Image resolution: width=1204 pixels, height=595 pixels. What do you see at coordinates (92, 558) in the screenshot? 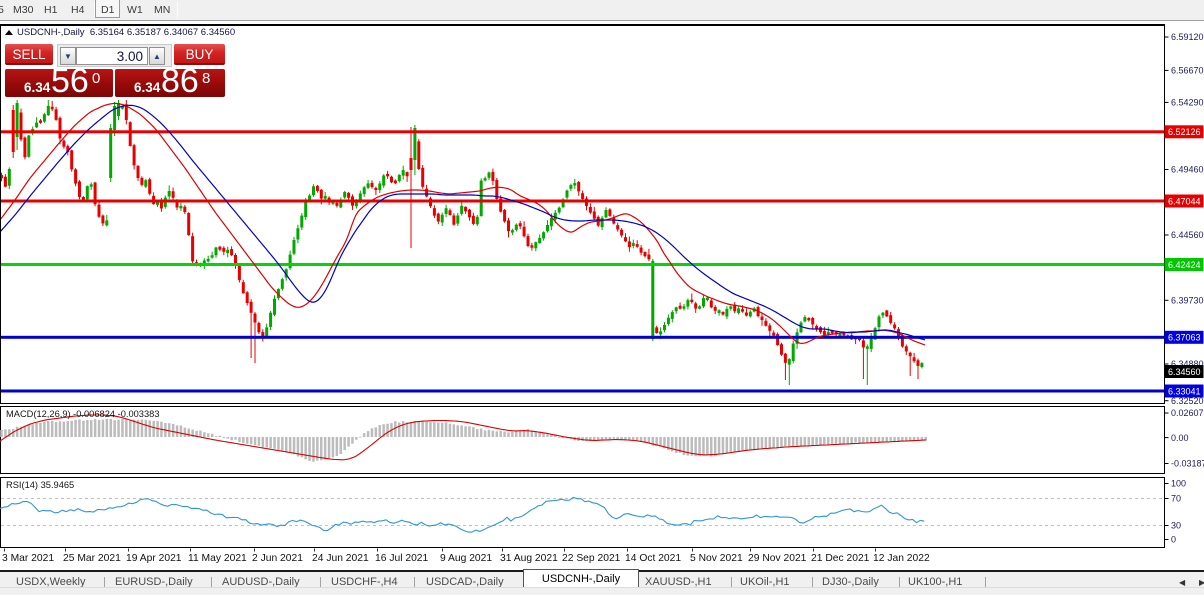
I see `svg-text: 25 Mar 2021` at bounding box center [92, 558].